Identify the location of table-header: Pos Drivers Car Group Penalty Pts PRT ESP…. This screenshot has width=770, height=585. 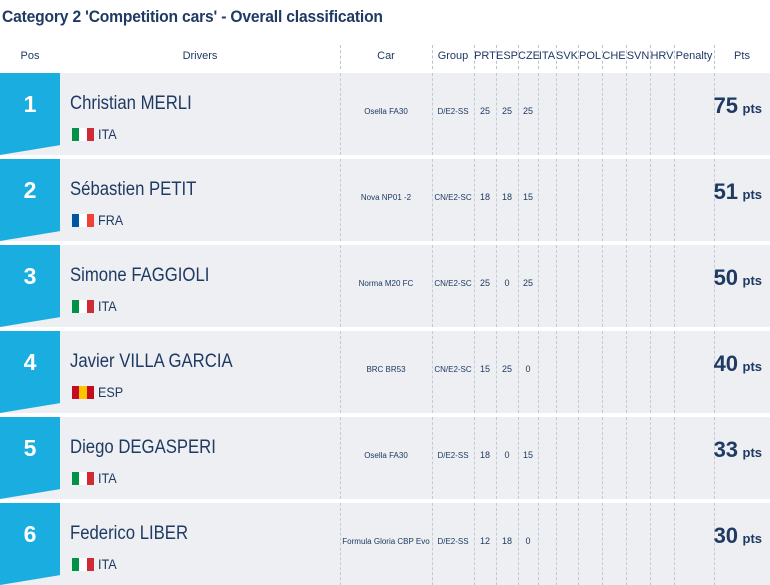
(385, 57).